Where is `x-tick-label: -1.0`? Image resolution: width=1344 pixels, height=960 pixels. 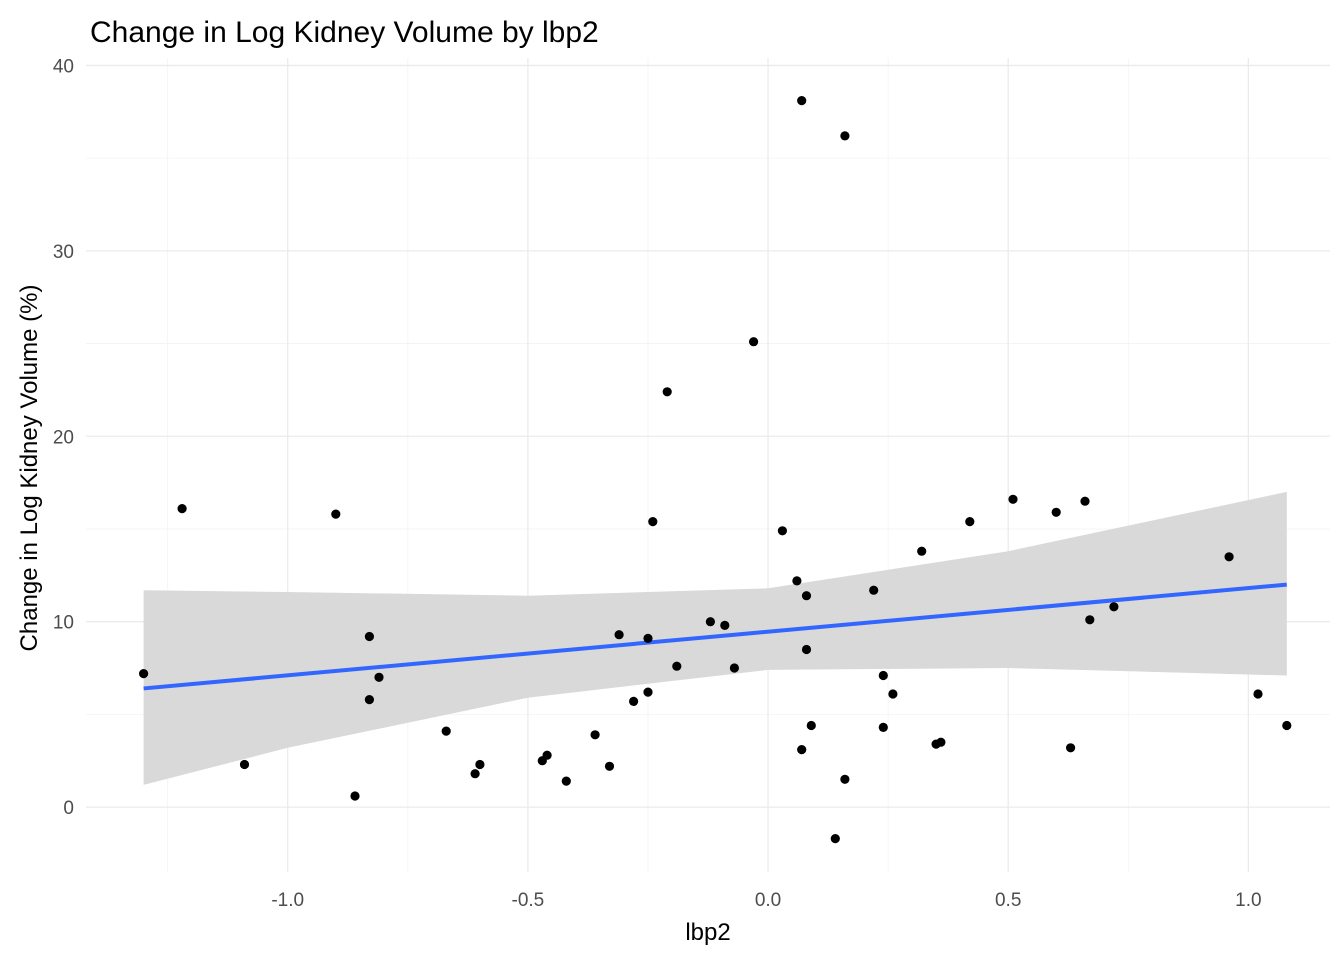
x-tick-label: -1.0 is located at coordinates (287, 900).